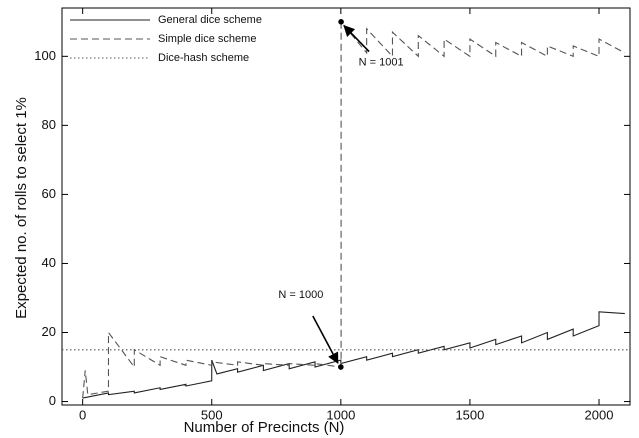 The image size is (639, 438). Describe the element at coordinates (49, 262) in the screenshot. I see `y-tick-label: 40` at that location.